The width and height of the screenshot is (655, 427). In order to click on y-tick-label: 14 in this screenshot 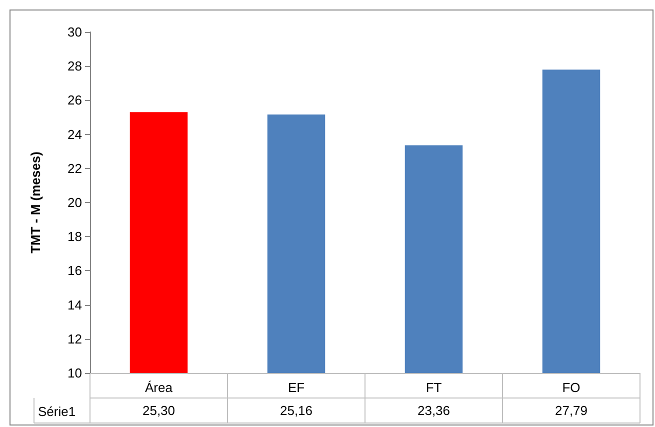, I will do `click(75, 304)`.